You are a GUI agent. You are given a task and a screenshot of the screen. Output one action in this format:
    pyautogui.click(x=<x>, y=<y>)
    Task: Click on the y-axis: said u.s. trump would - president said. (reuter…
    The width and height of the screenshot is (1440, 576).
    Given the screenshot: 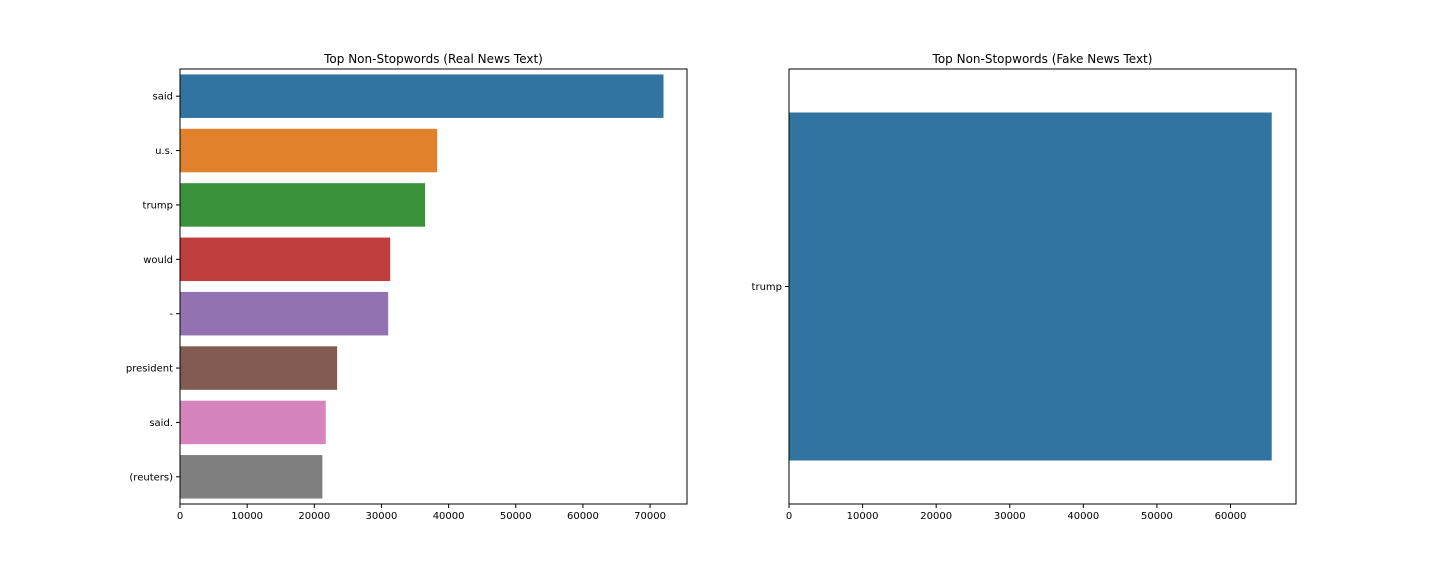 What is the action you would take?
    pyautogui.click(x=153, y=287)
    